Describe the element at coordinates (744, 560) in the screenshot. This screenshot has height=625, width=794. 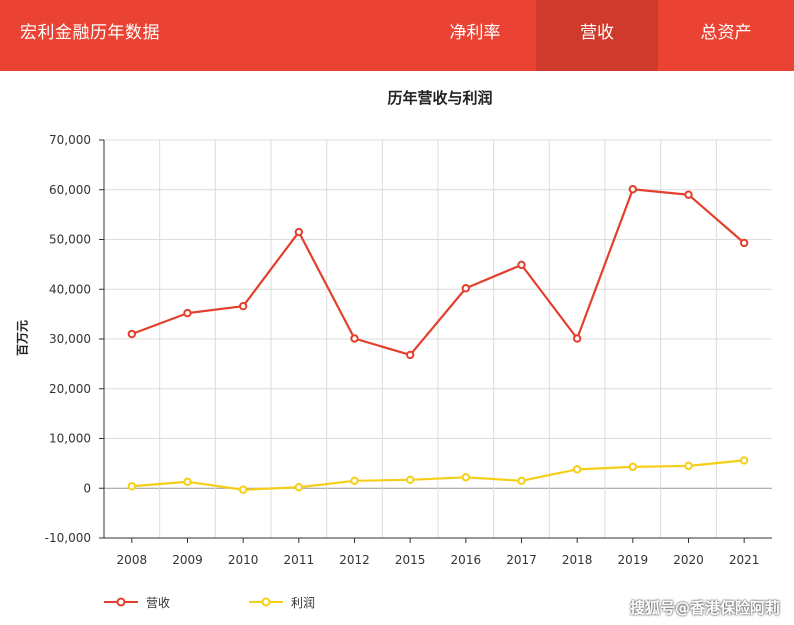
I see `x-tick-label: 2021` at that location.